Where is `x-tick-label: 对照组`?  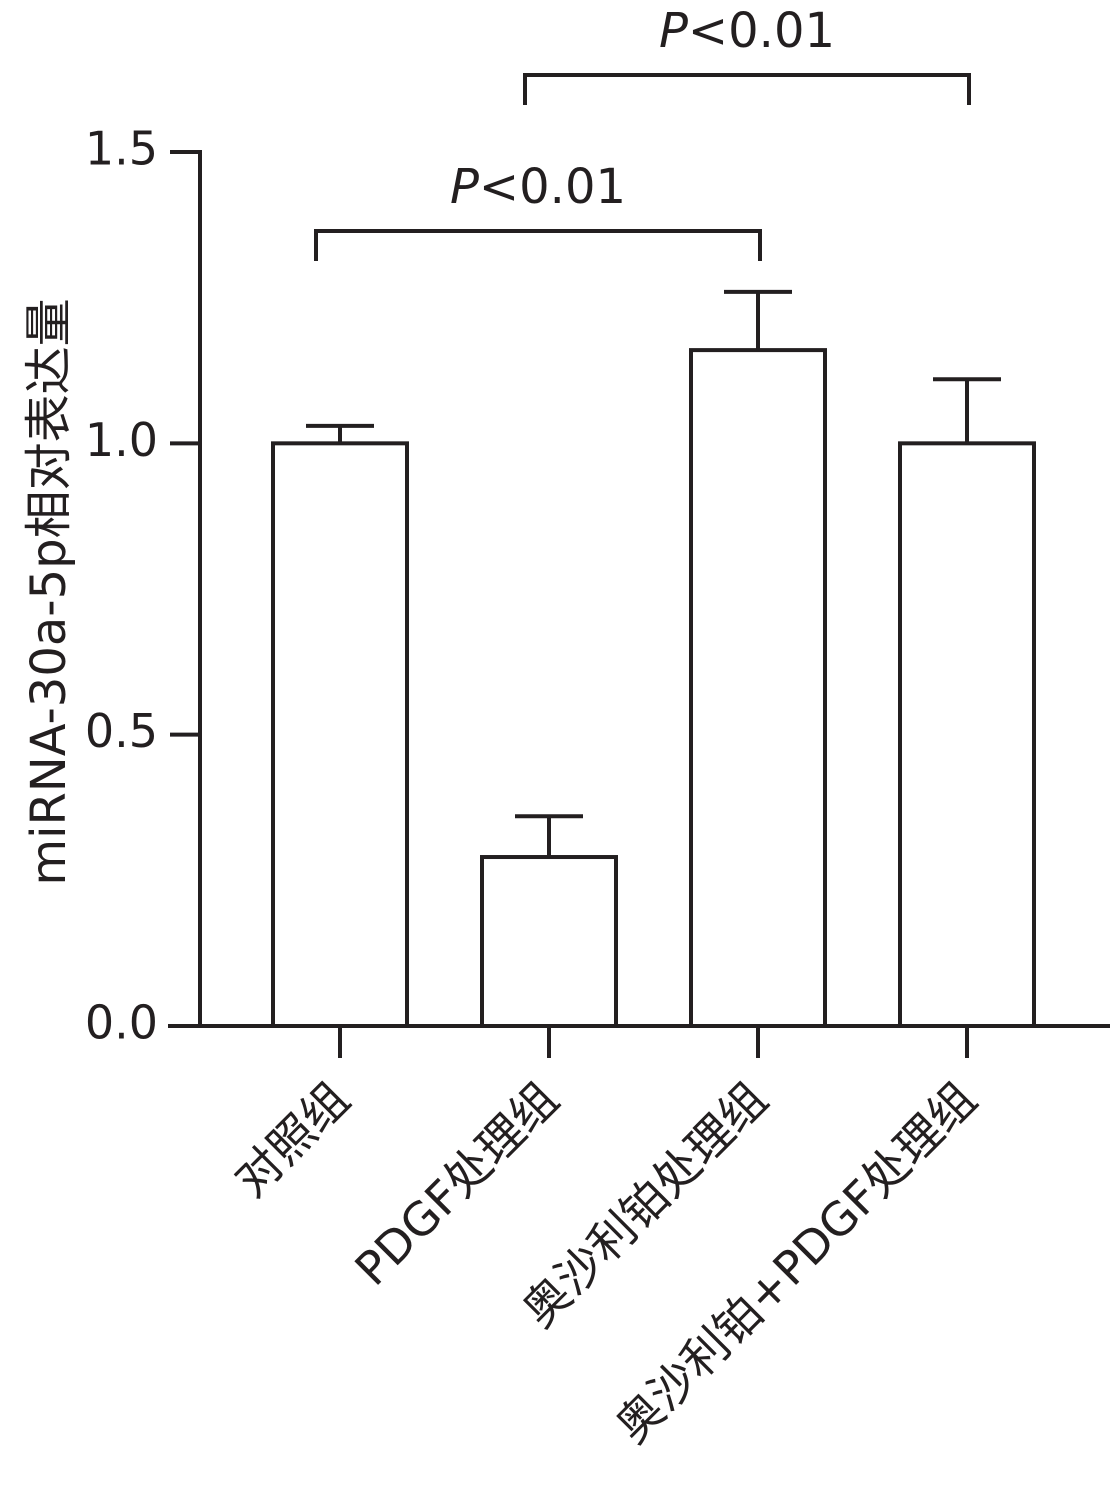 x-tick-label: 对照组 is located at coordinates (292, 1140).